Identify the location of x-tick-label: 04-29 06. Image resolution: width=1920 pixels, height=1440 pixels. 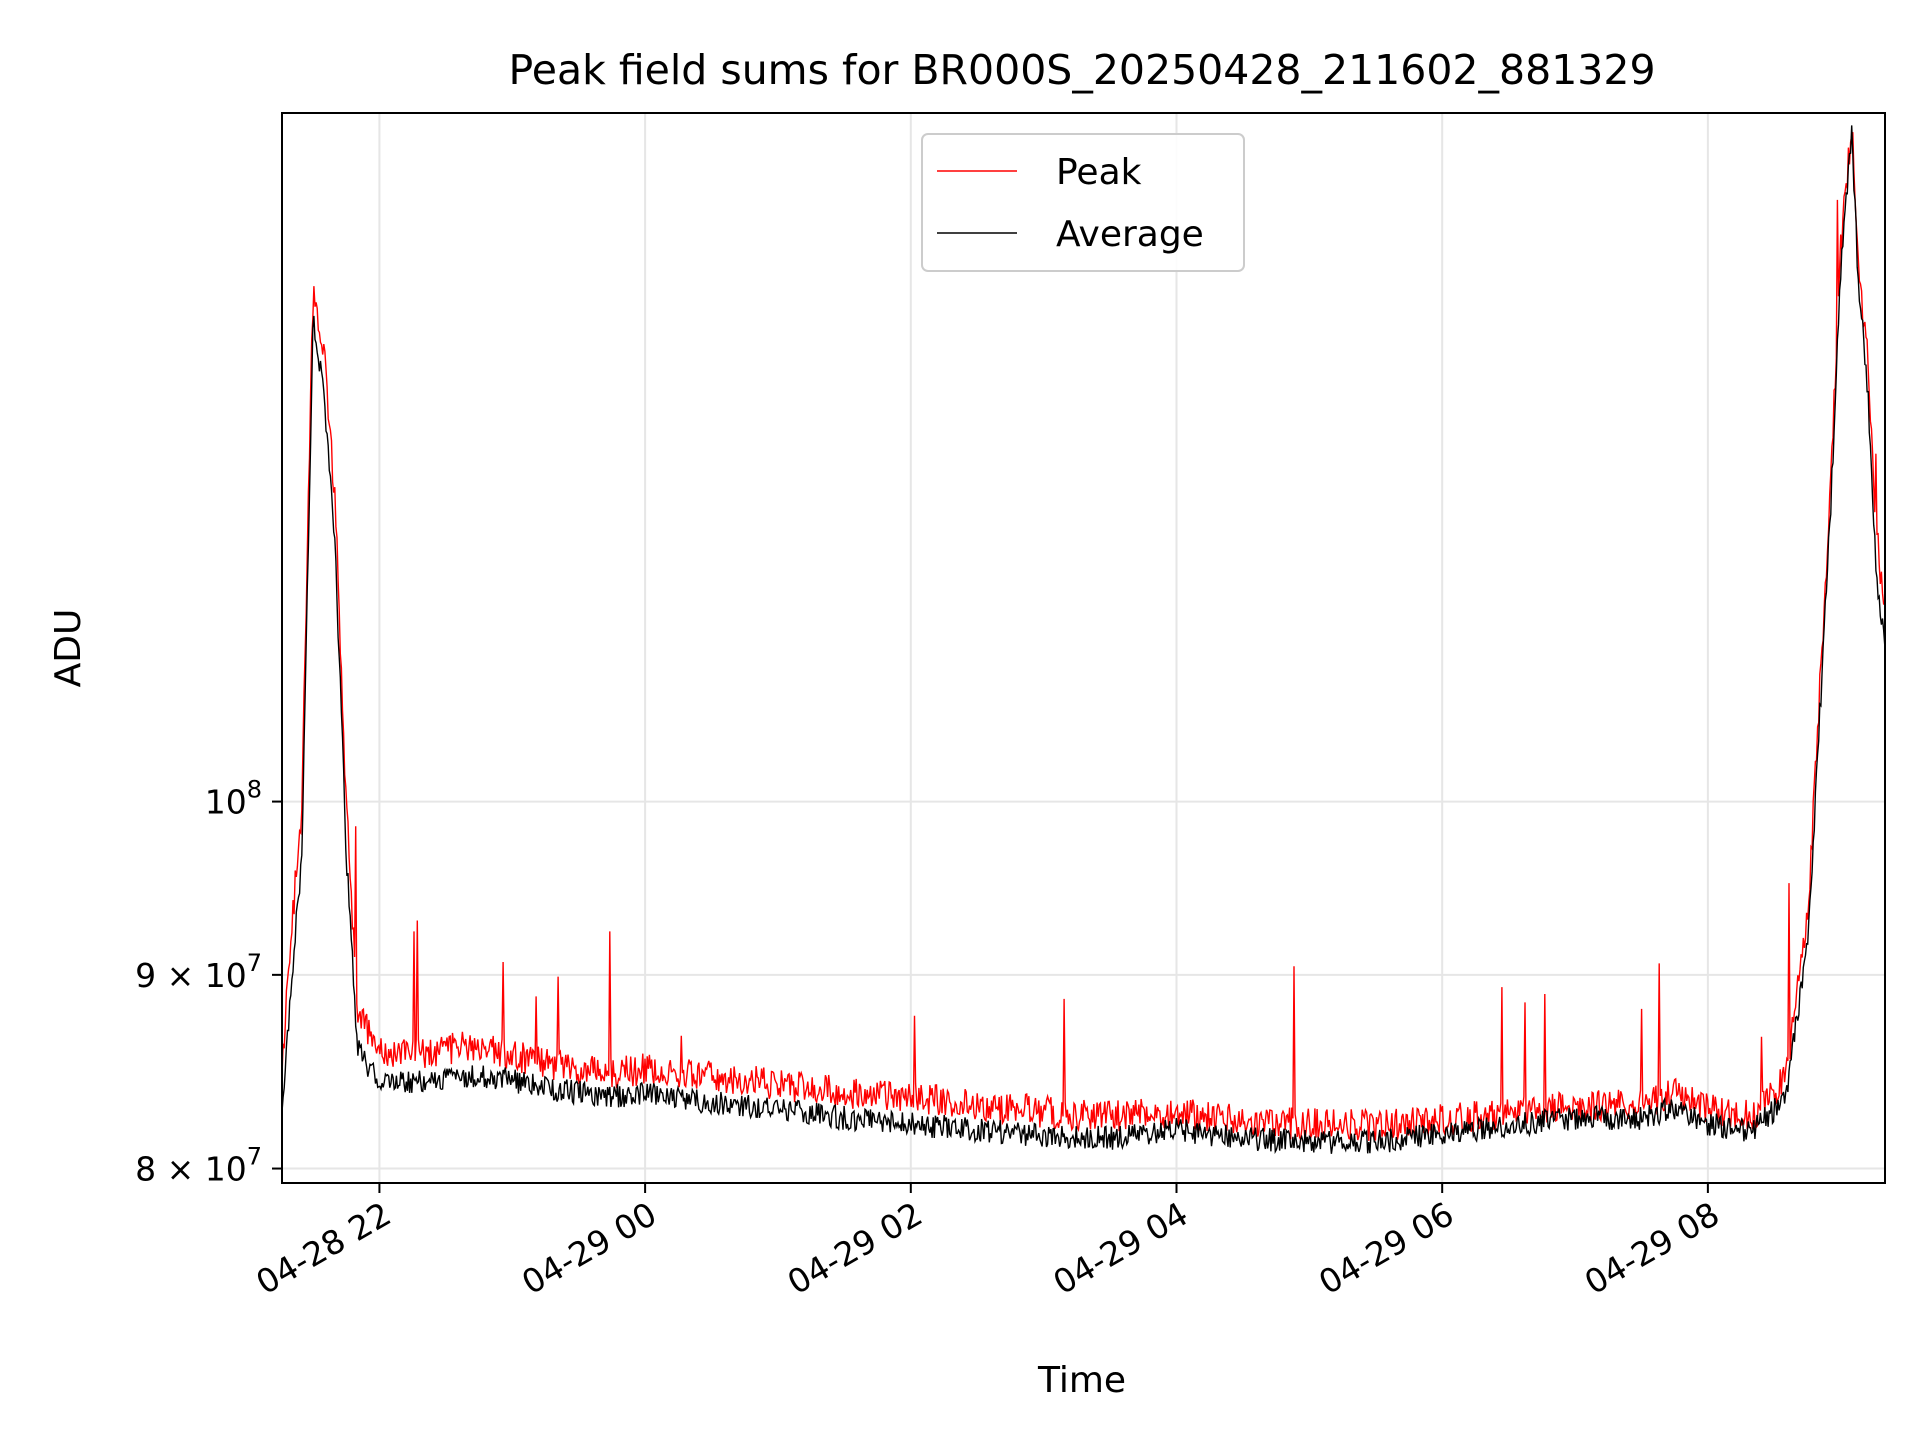
(1386, 1248).